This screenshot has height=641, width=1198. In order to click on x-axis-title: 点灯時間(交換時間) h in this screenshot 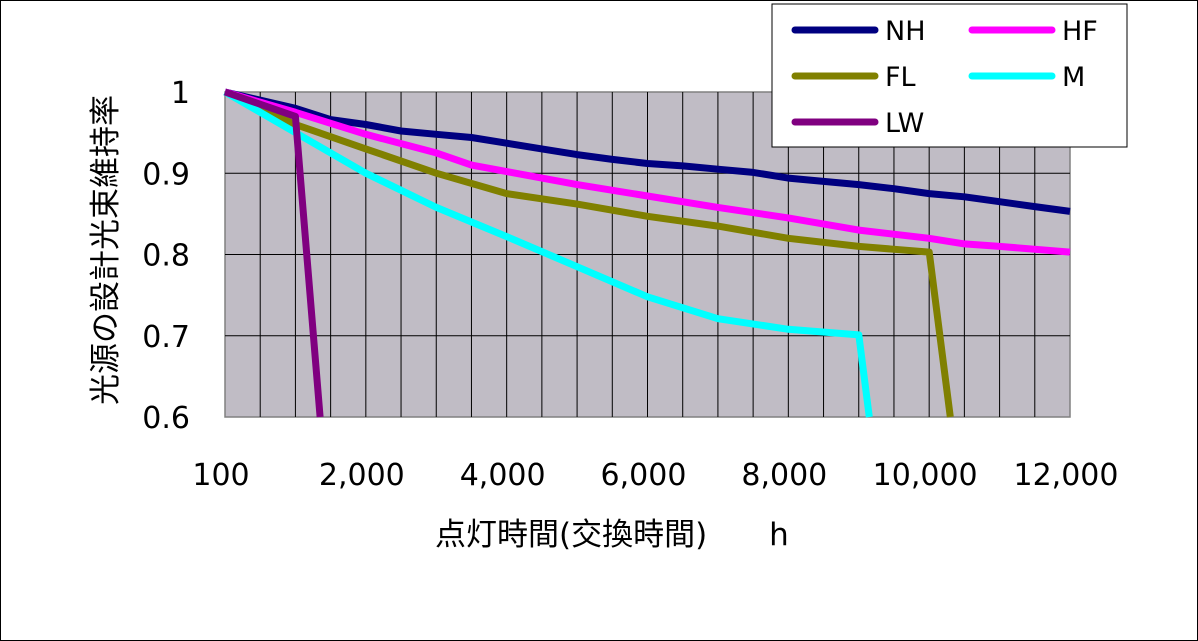, I will do `click(612, 535)`.